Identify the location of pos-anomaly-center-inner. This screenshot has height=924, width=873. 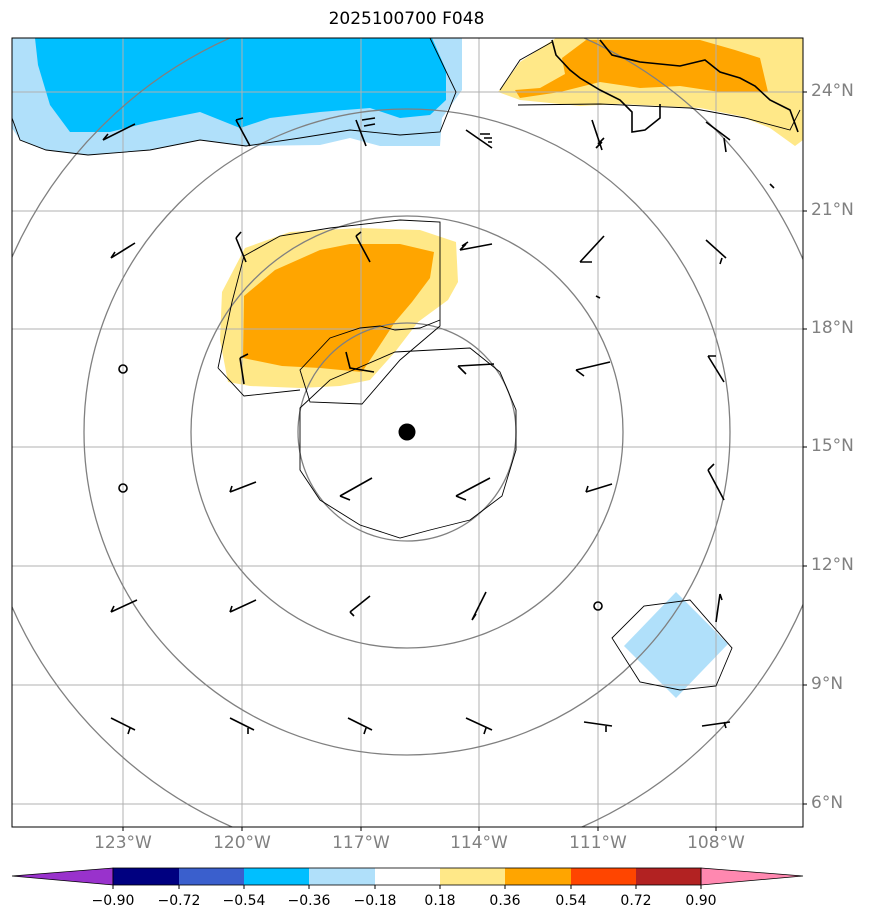
(338, 308).